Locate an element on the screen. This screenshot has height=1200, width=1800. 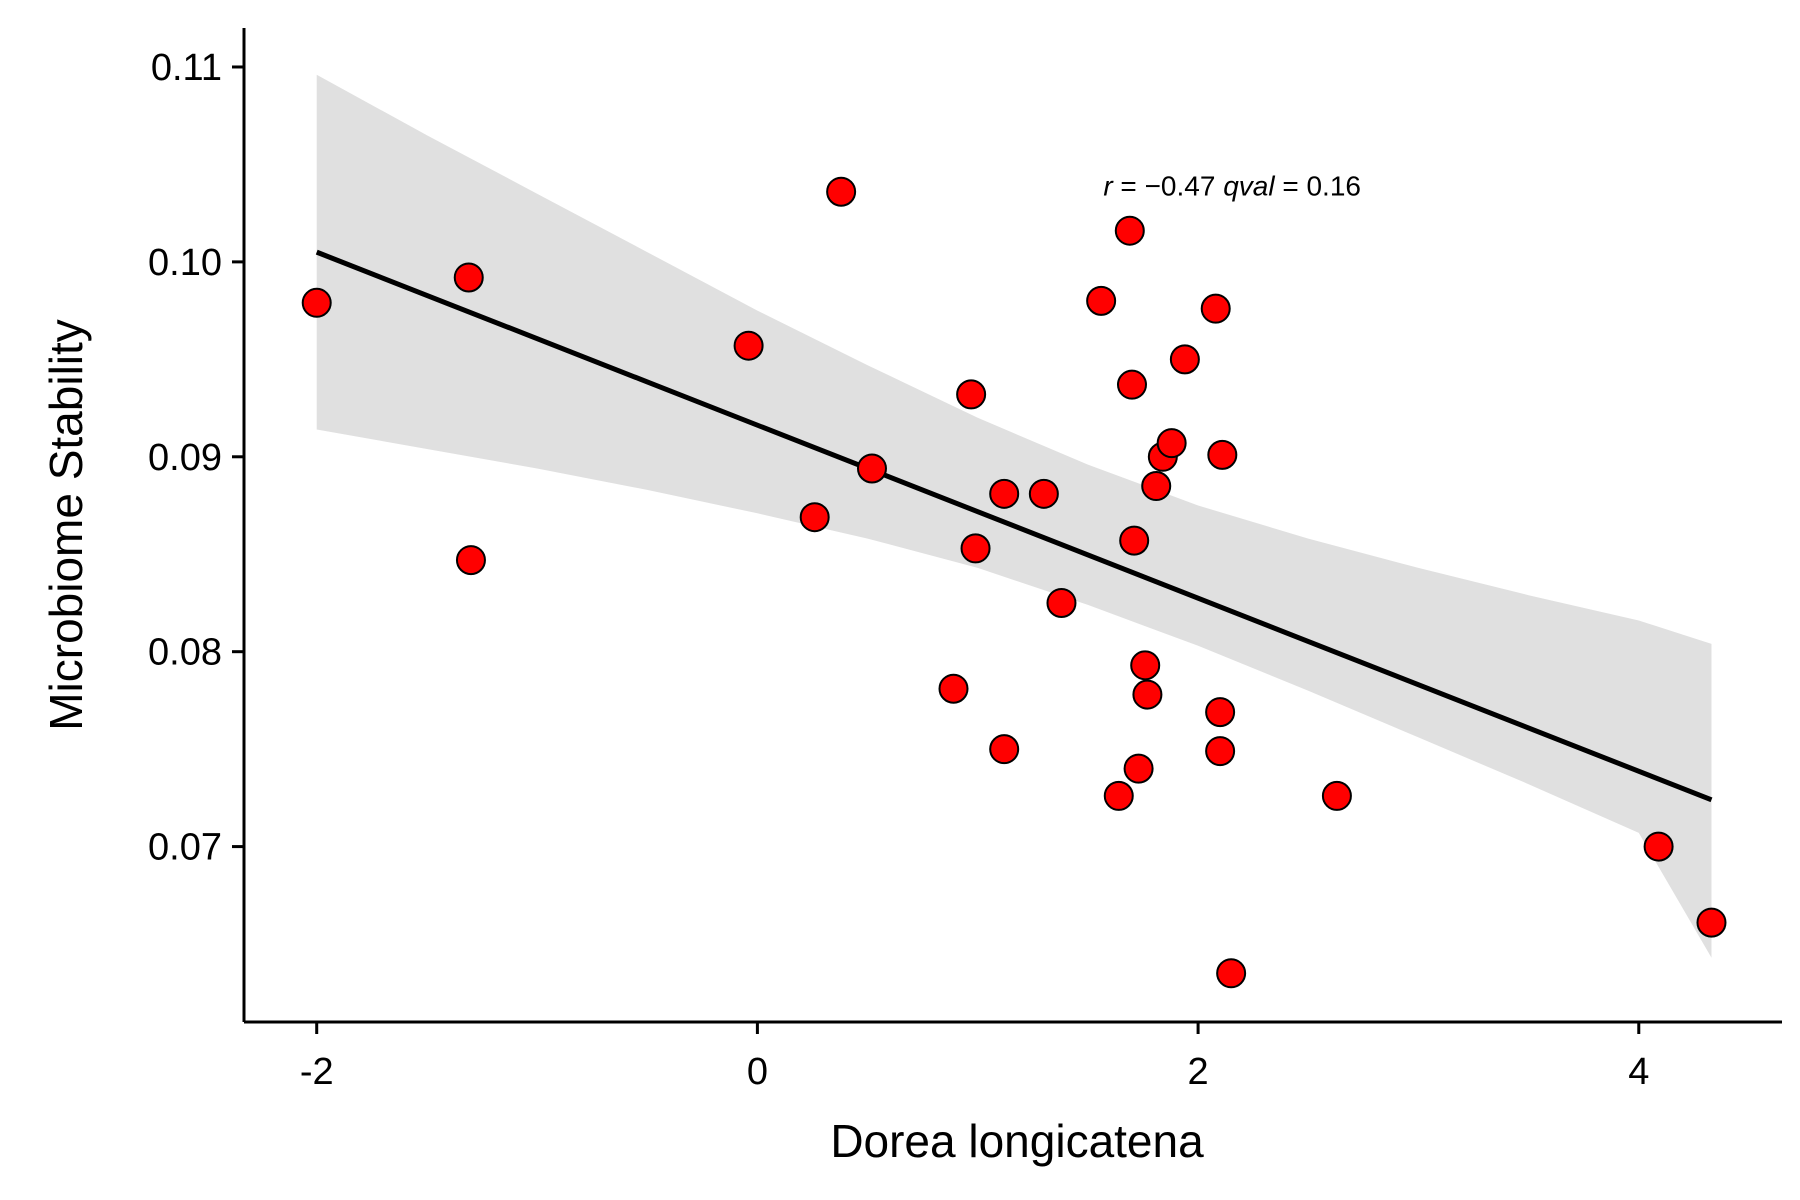
x-tick-label: 0 is located at coordinates (757, 1072).